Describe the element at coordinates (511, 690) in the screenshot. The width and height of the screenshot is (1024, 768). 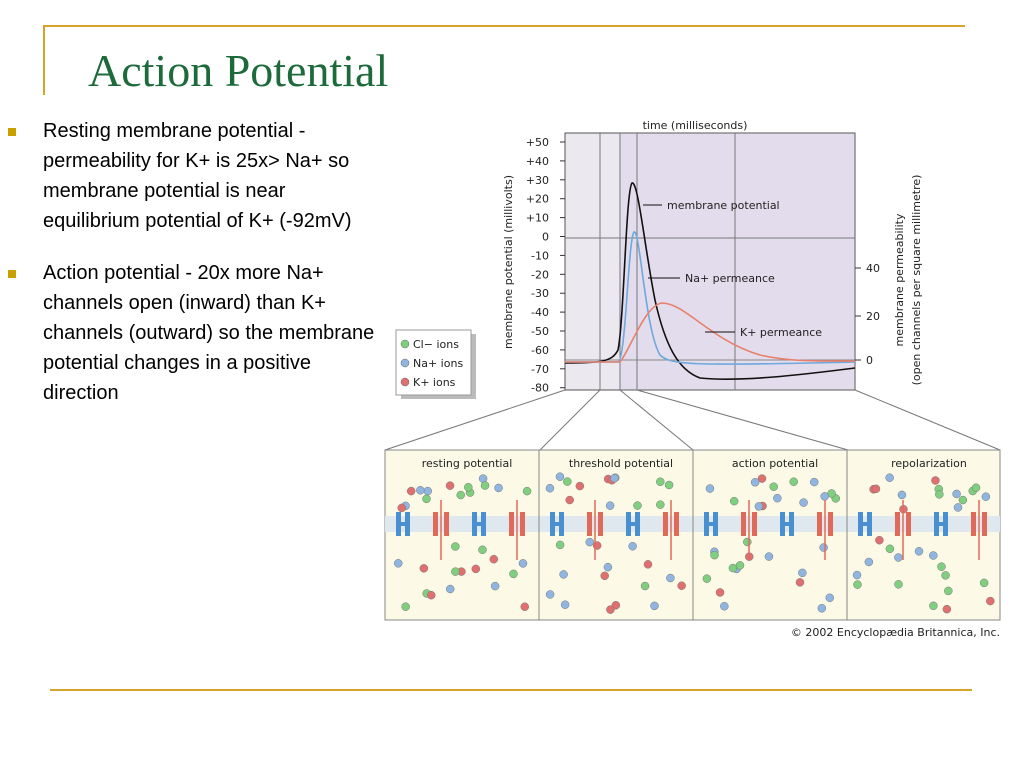
I see `bottom-rule` at that location.